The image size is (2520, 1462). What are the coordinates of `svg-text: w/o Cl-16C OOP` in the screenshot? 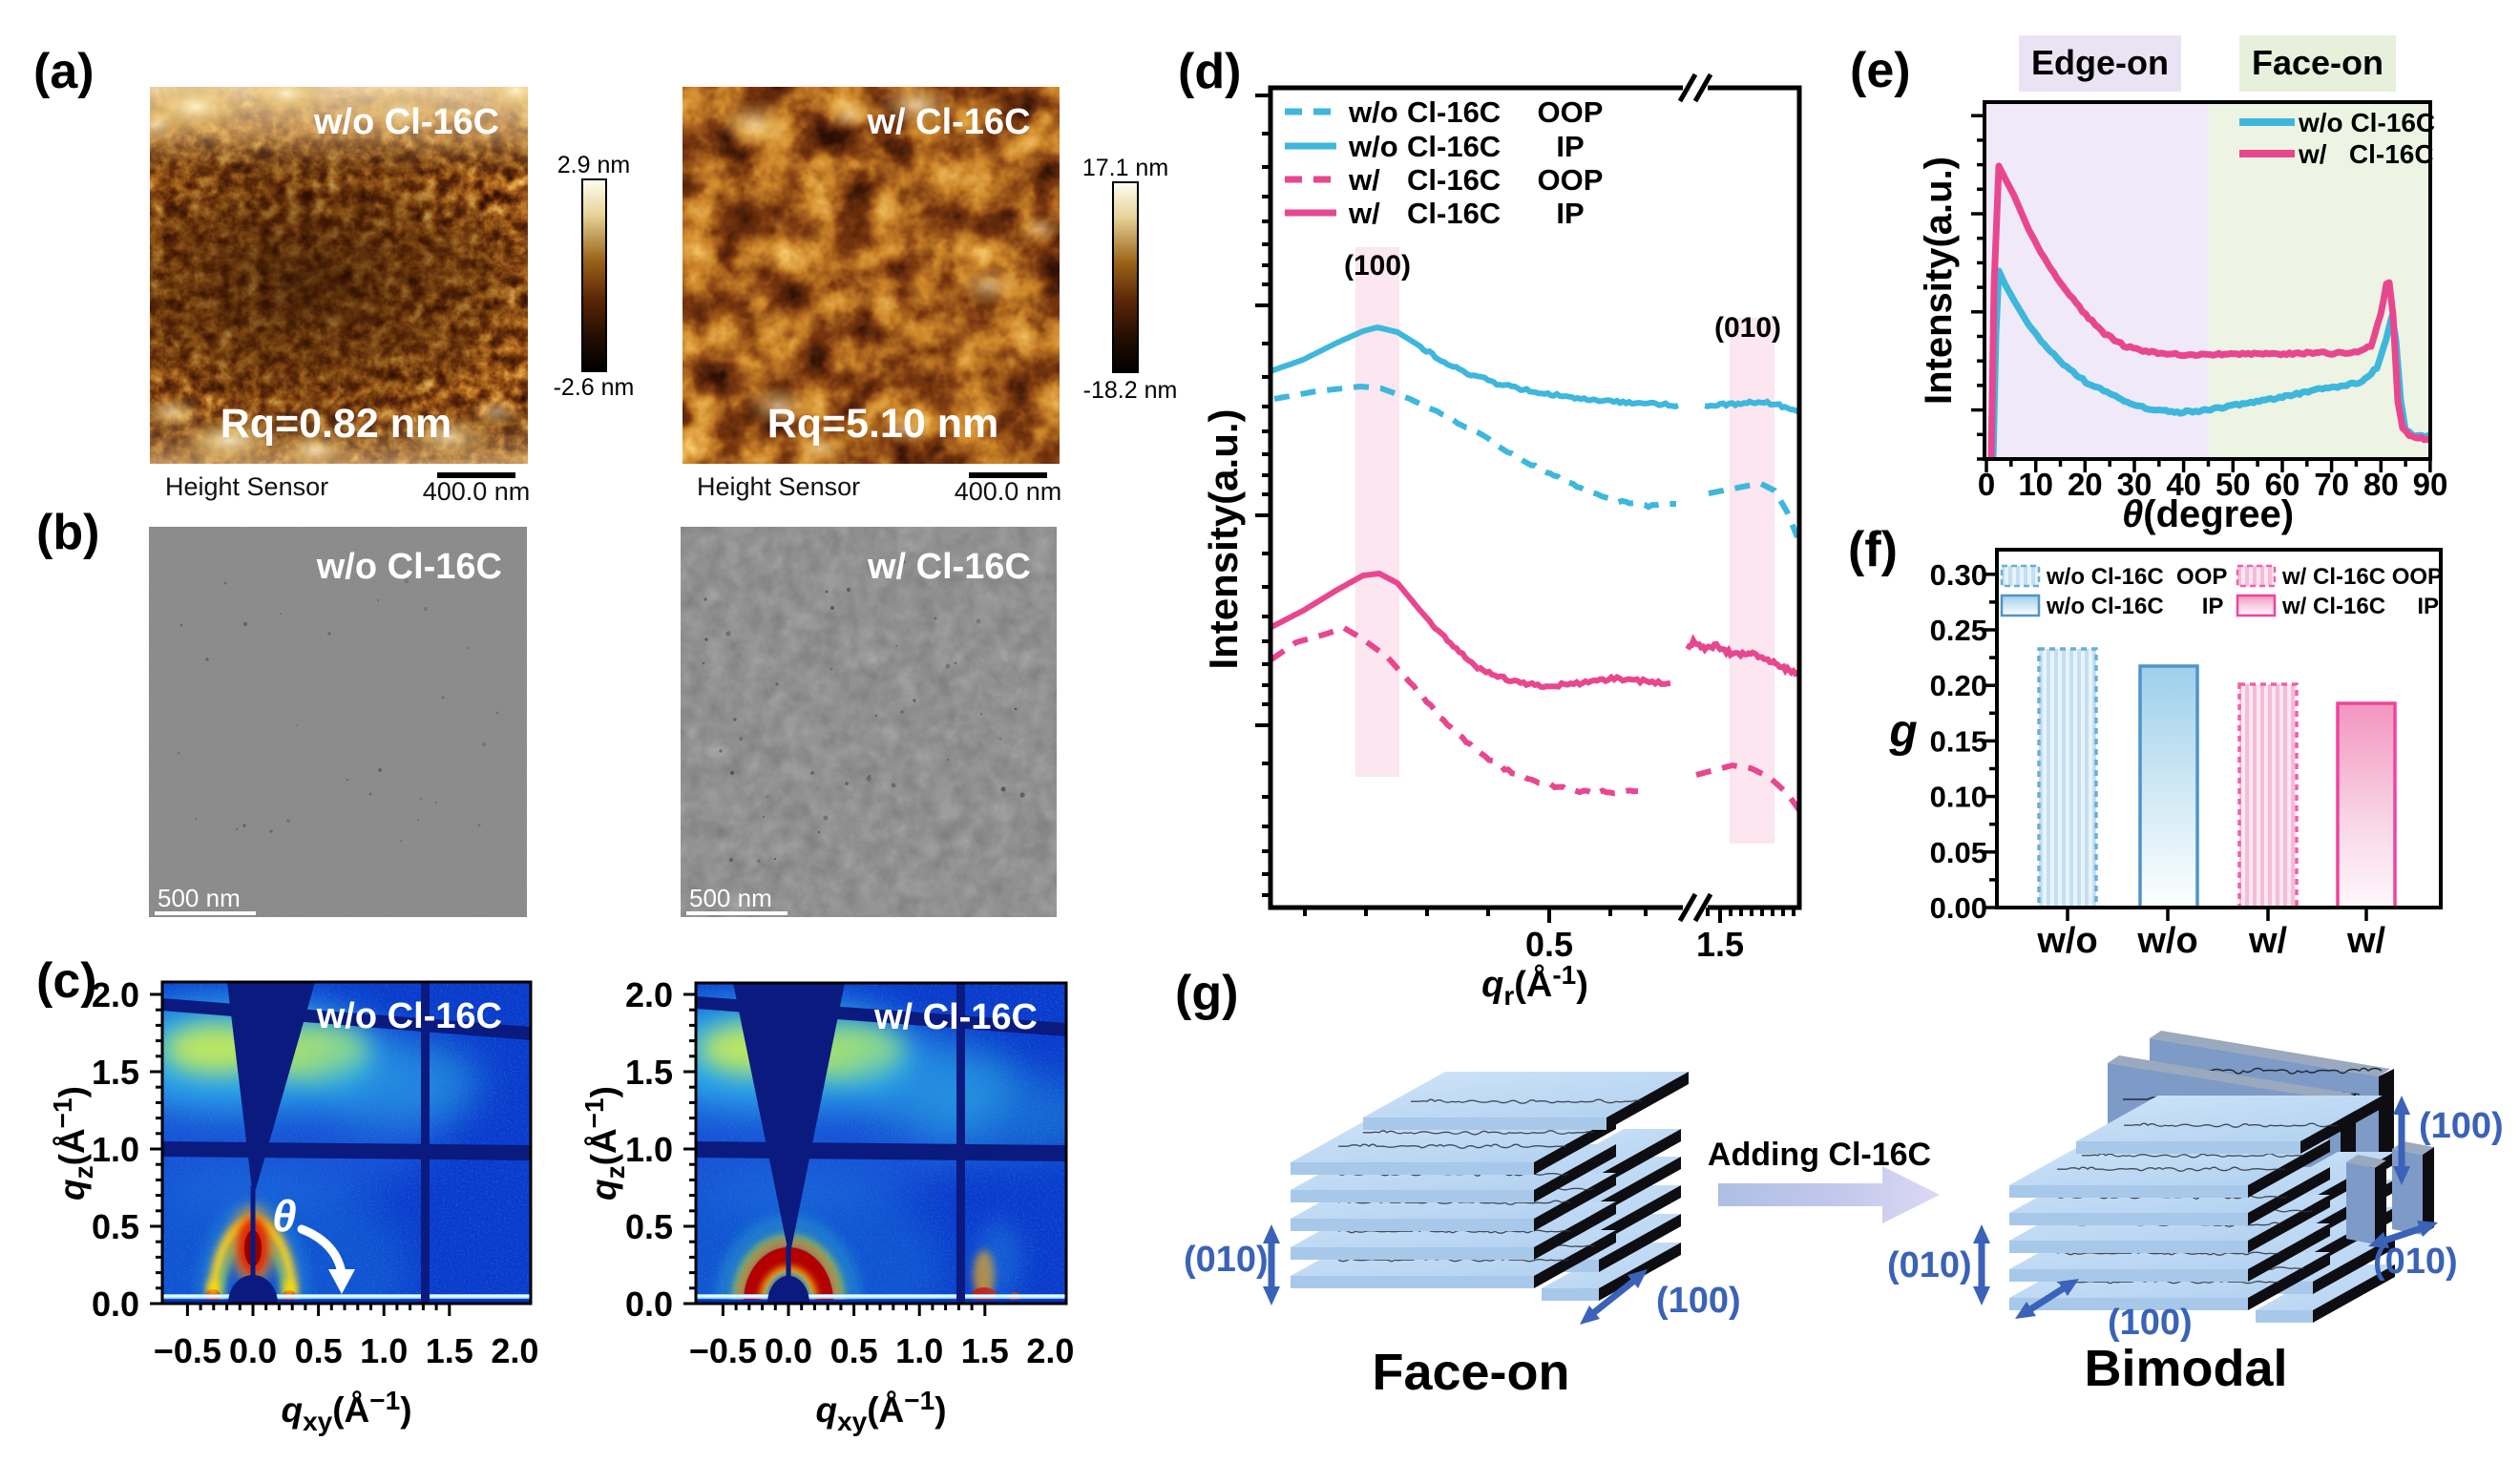 It's located at (2137, 577).